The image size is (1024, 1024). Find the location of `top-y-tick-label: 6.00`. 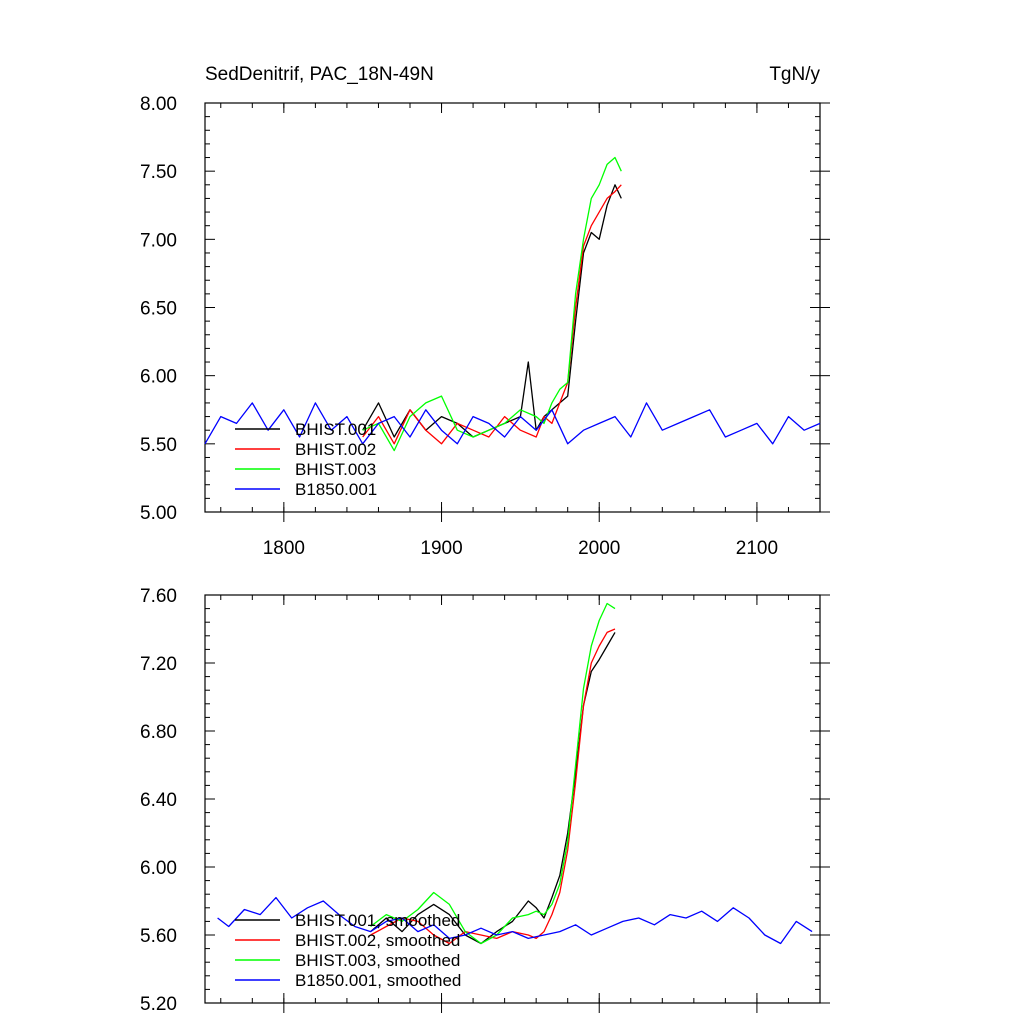

top-y-tick-label: 6.00 is located at coordinates (158, 377).